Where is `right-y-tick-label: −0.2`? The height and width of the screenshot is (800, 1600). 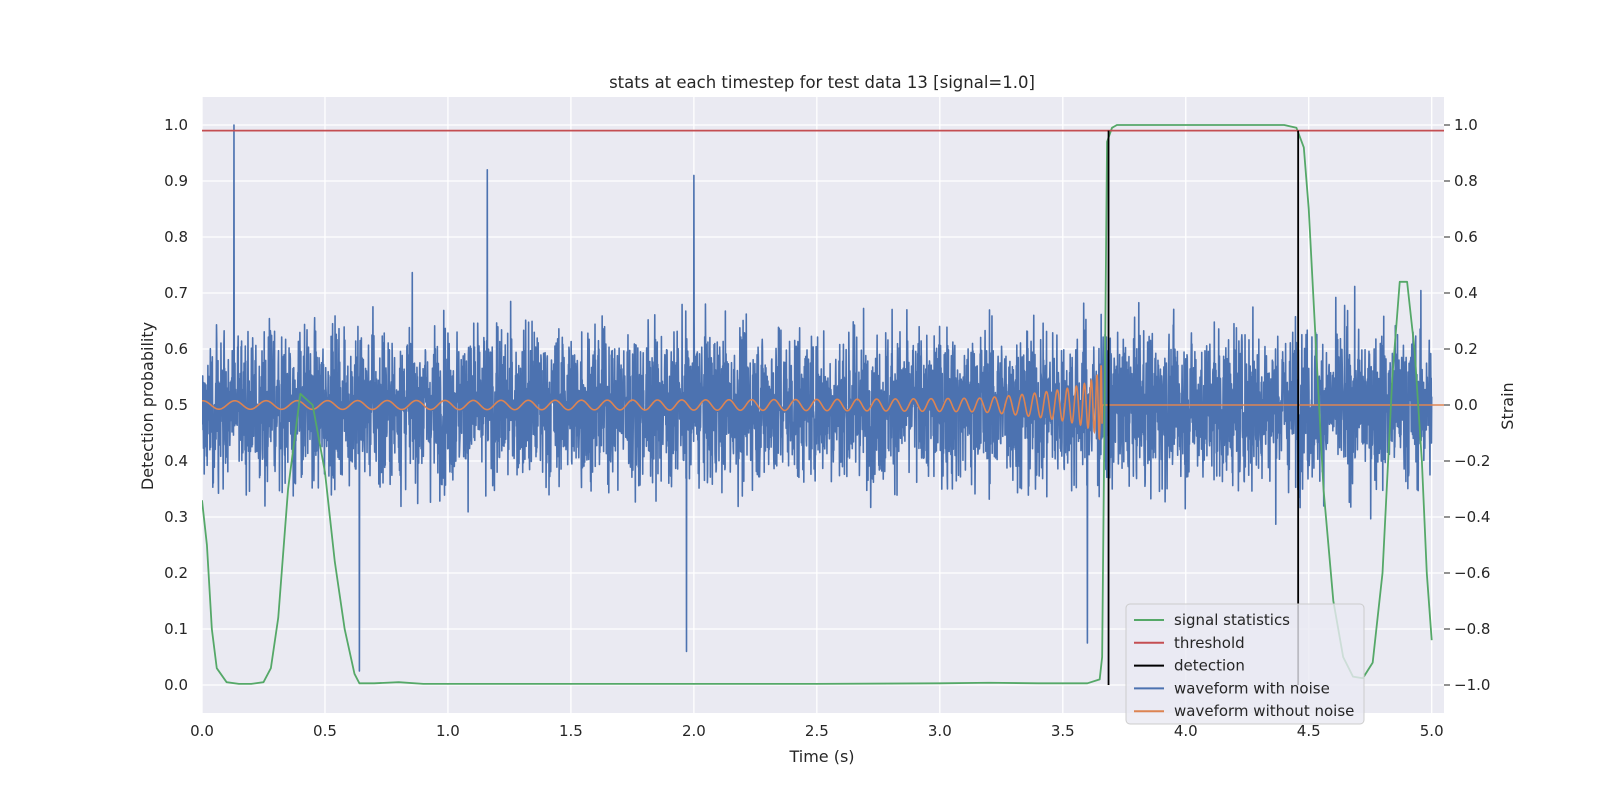
right-y-tick-label: −0.2 is located at coordinates (1472, 461).